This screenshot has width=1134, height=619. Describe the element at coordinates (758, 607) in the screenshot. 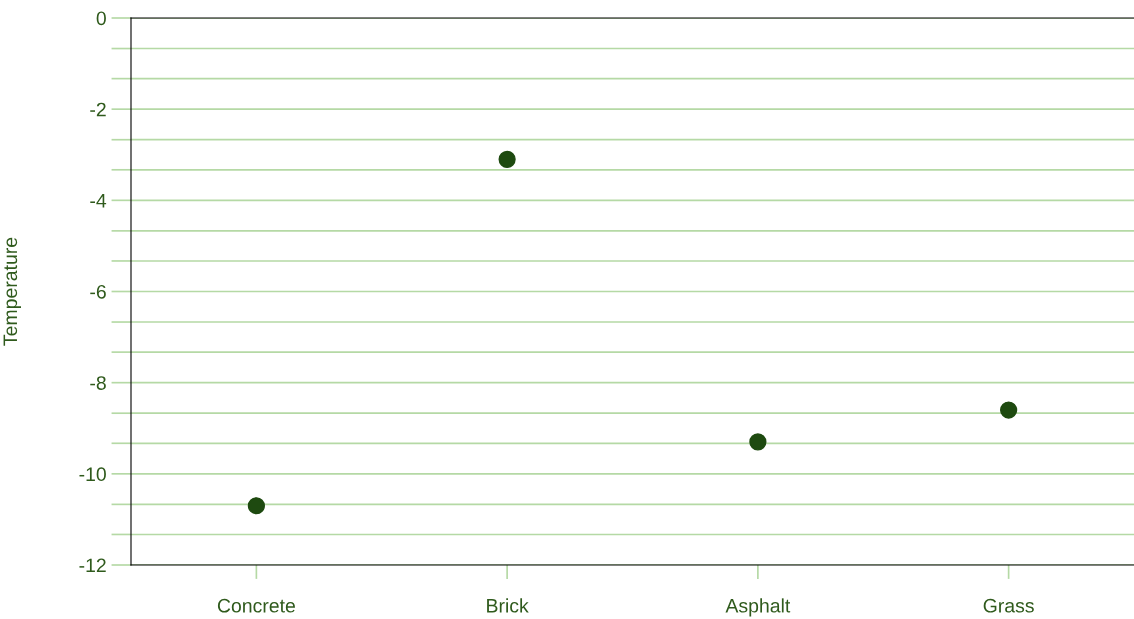

I see `x-tick-label: Asphalt` at that location.